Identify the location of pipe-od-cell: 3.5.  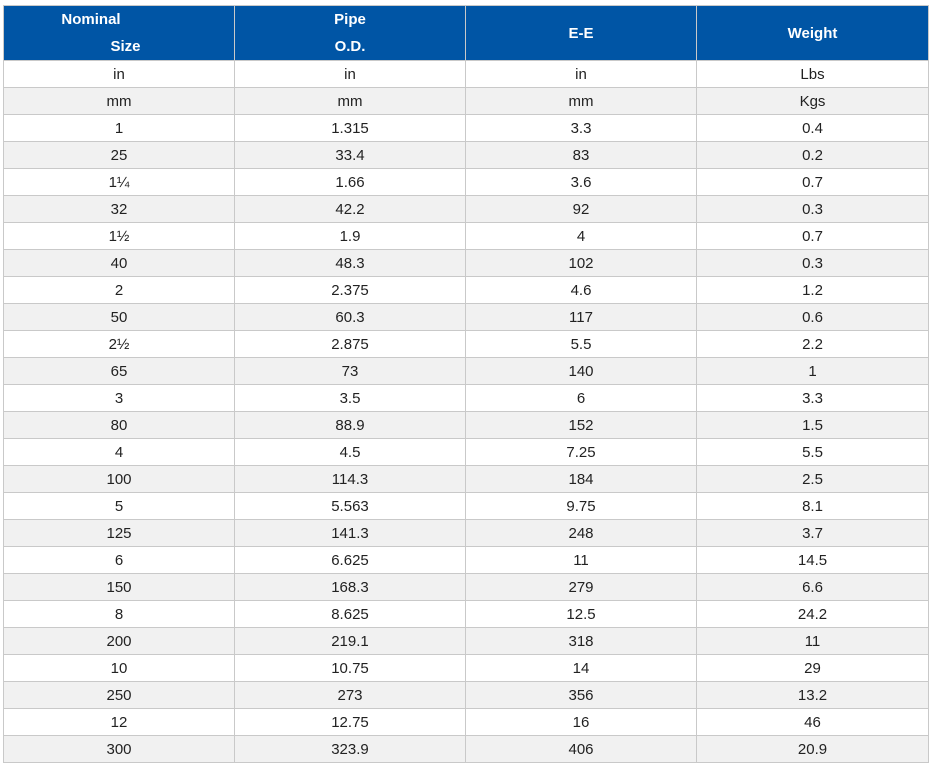
(350, 398).